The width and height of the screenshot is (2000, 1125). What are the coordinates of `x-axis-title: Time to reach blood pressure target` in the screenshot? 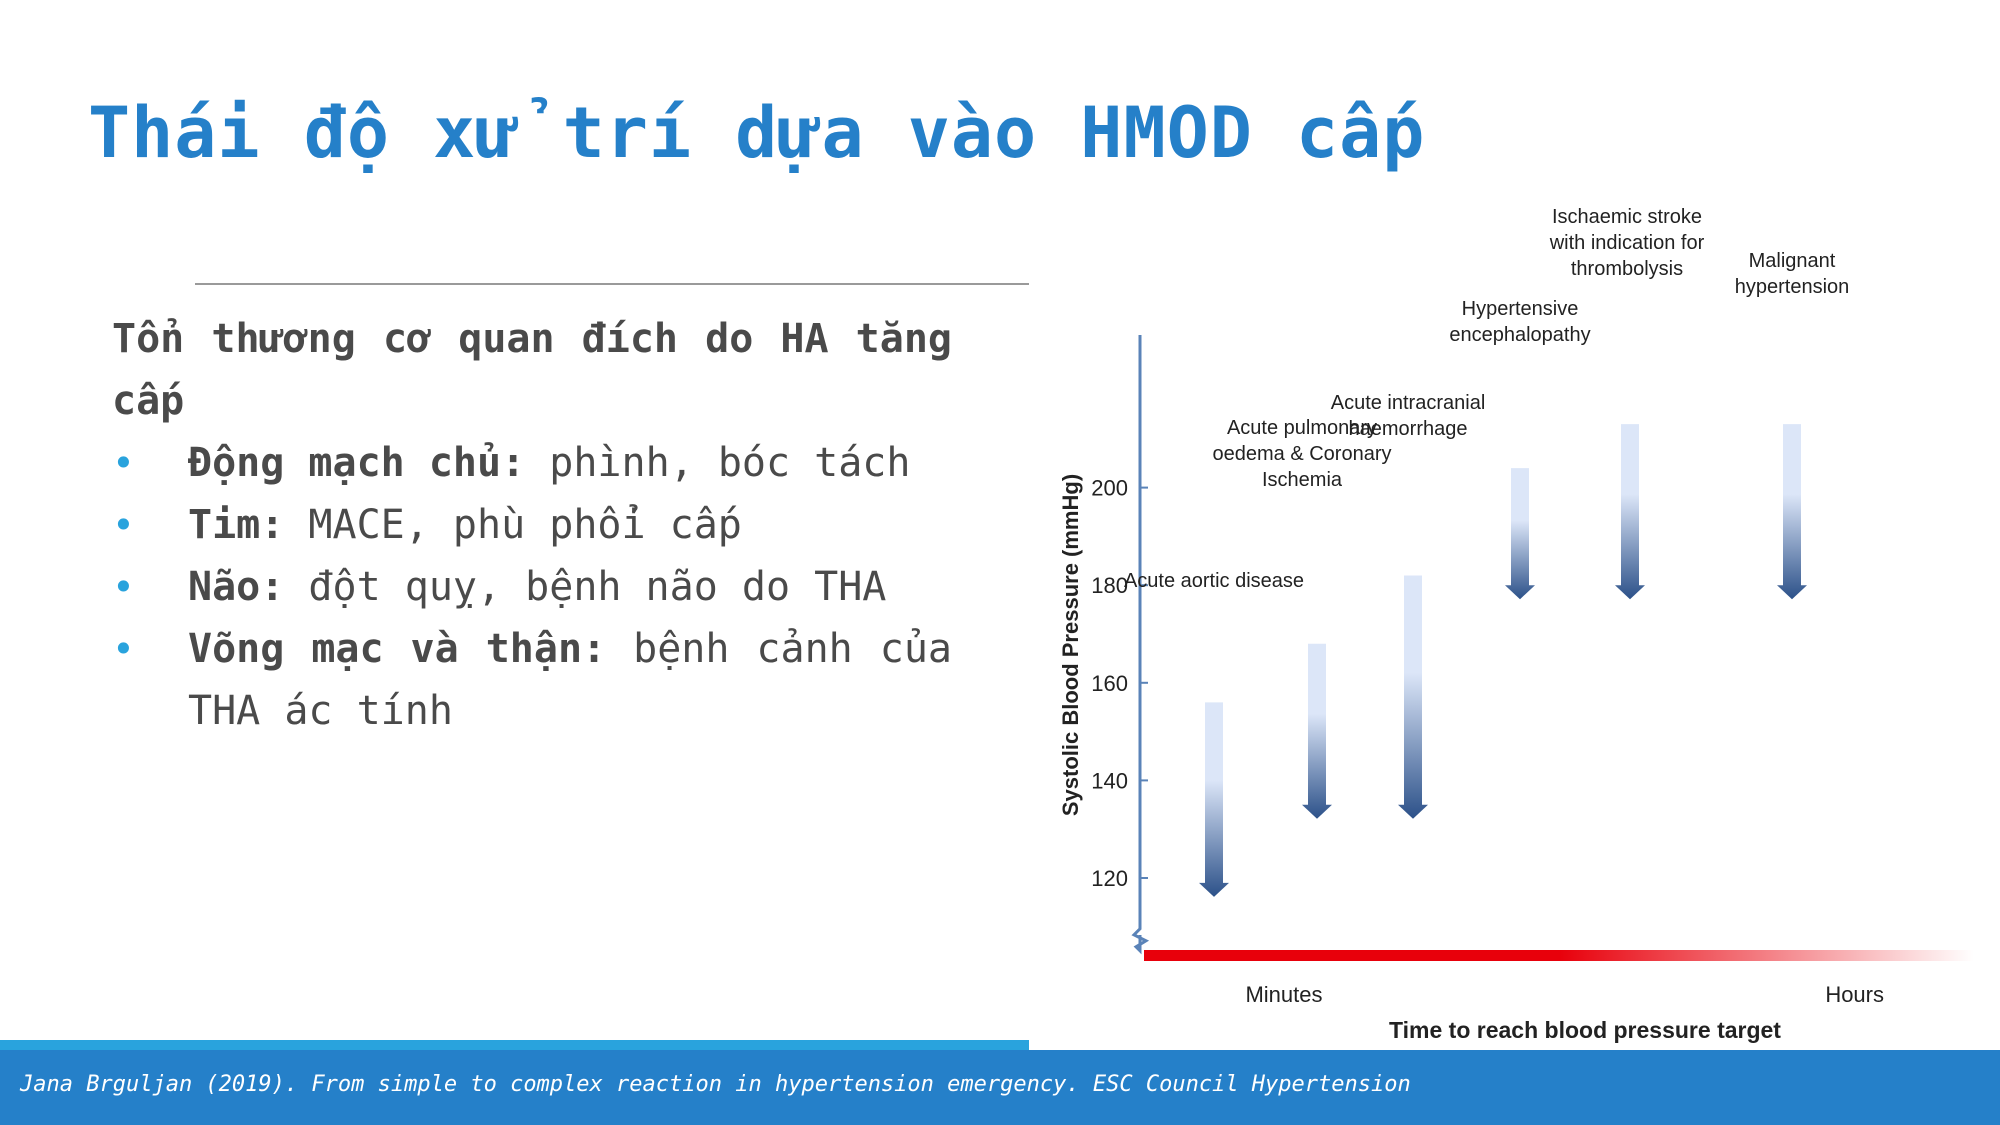 It's located at (1585, 1030).